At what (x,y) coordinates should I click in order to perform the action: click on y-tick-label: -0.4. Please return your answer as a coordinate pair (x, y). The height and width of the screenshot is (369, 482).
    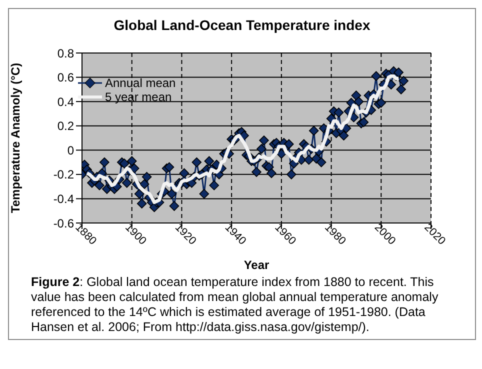
    Looking at the image, I should click on (63, 199).